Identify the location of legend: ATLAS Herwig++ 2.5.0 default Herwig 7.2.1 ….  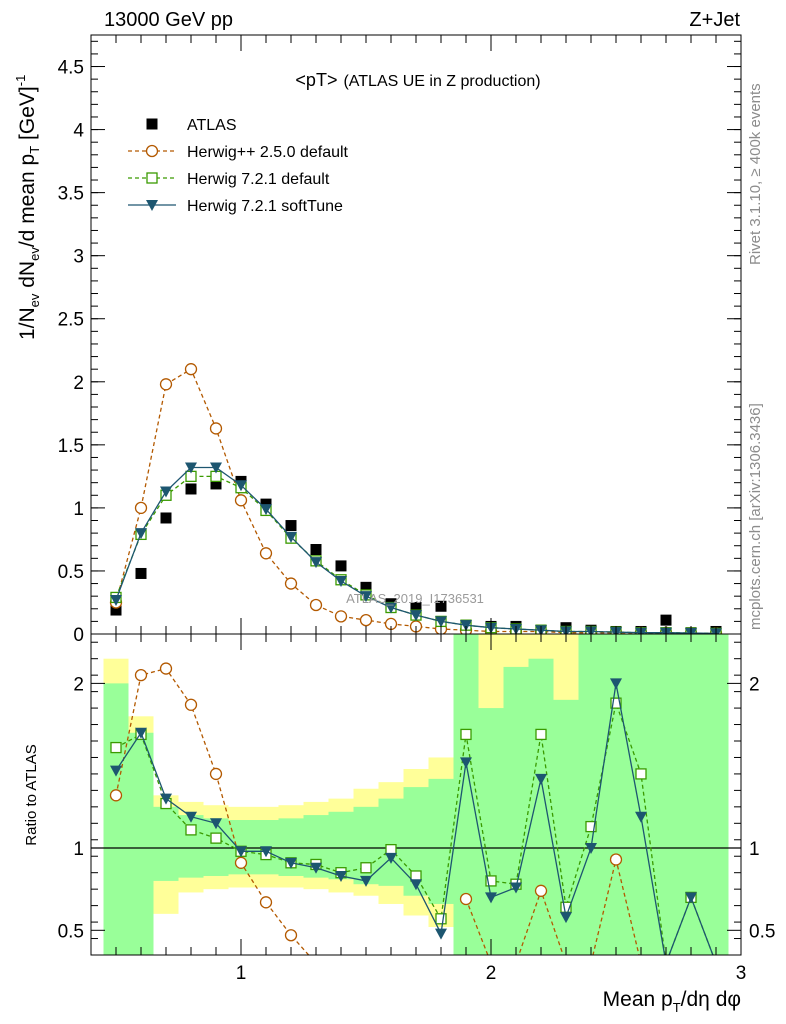
(238, 166).